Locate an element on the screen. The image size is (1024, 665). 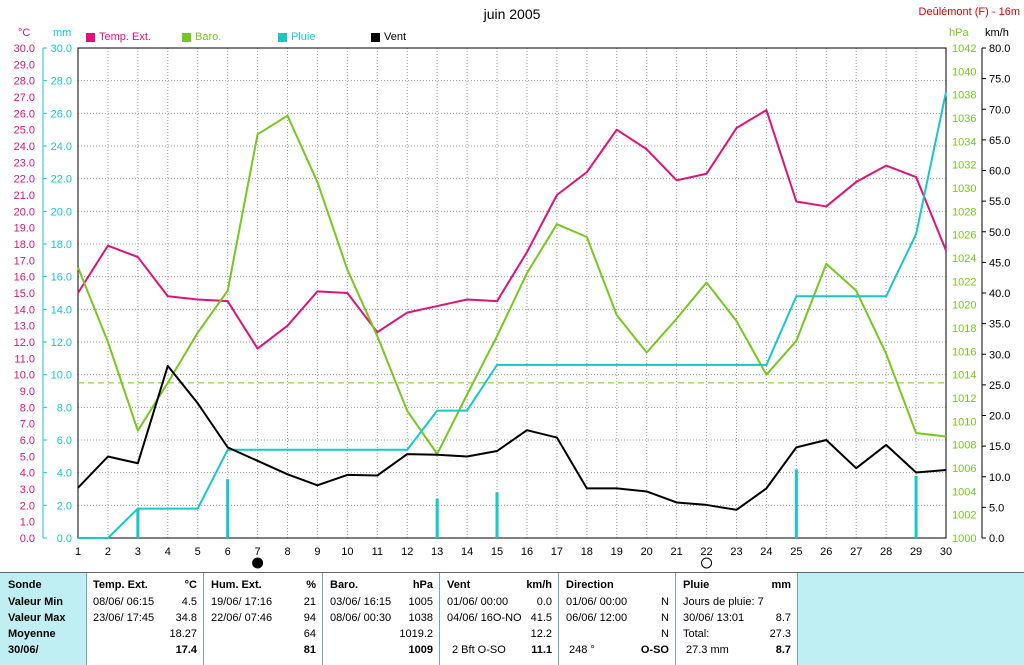
wind-tick-label: 45.0 is located at coordinates (999, 263).